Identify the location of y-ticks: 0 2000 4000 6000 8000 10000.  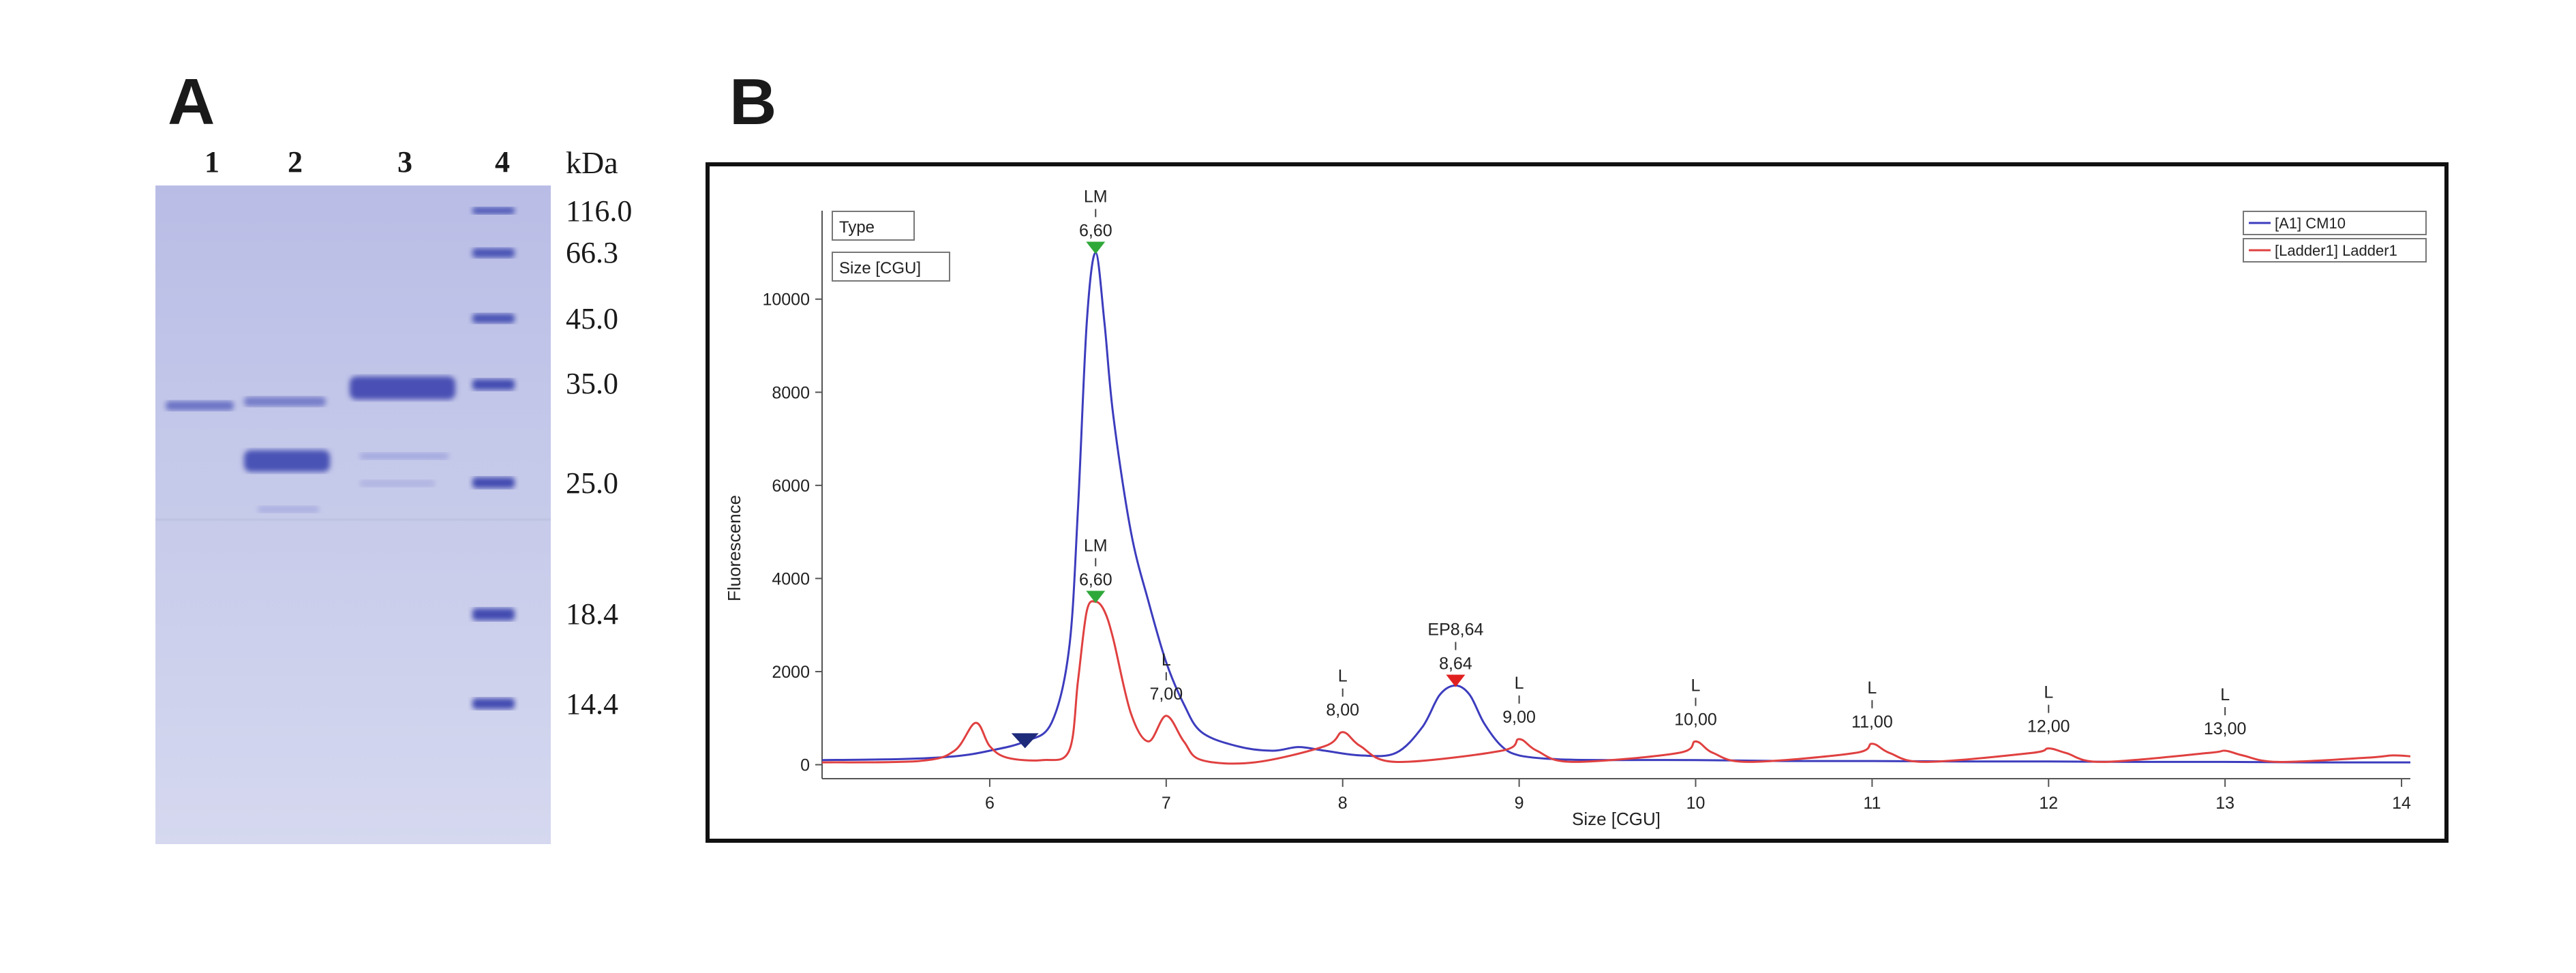
(792, 532).